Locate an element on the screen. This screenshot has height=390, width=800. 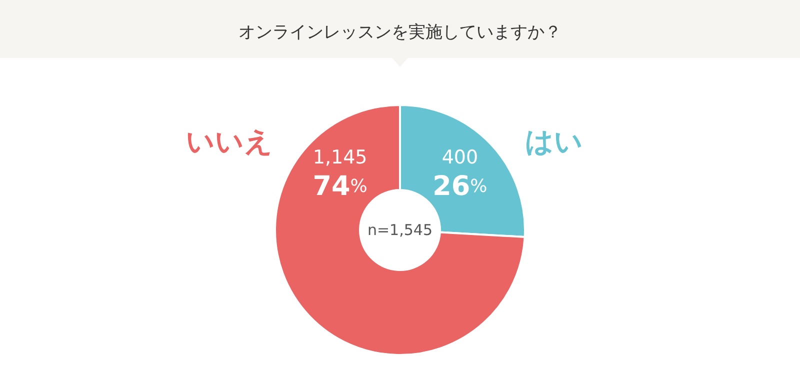
chart-title: オンラインレッスンを実施していますか？ is located at coordinates (400, 32).